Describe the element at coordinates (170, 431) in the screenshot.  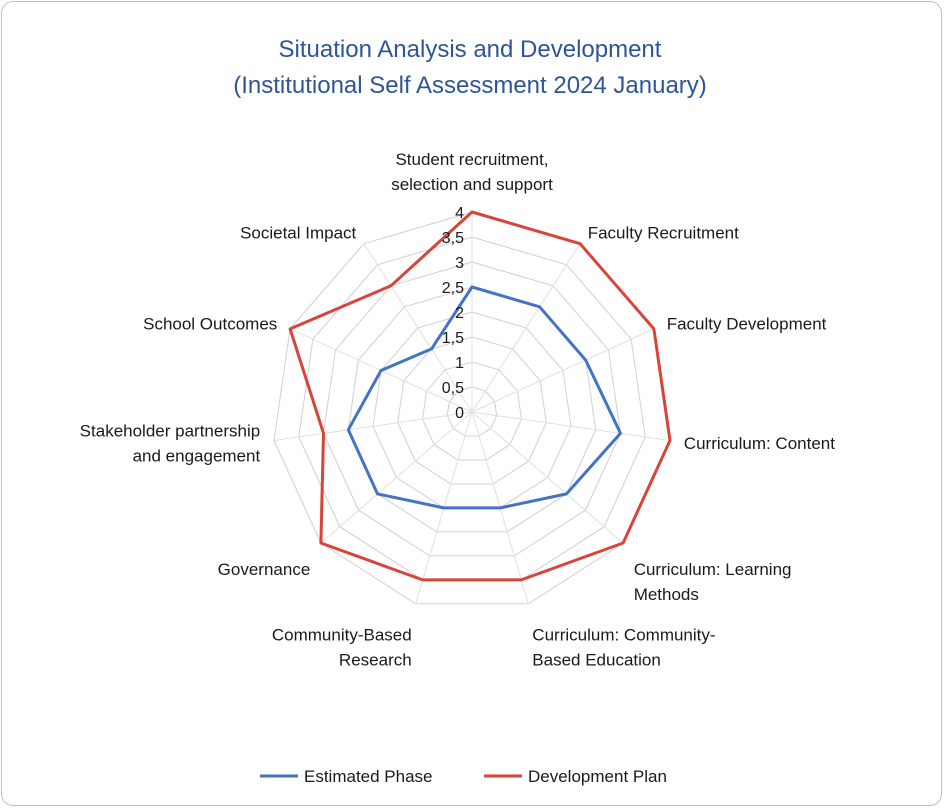
I see `category-label: Stakeholder partnership` at that location.